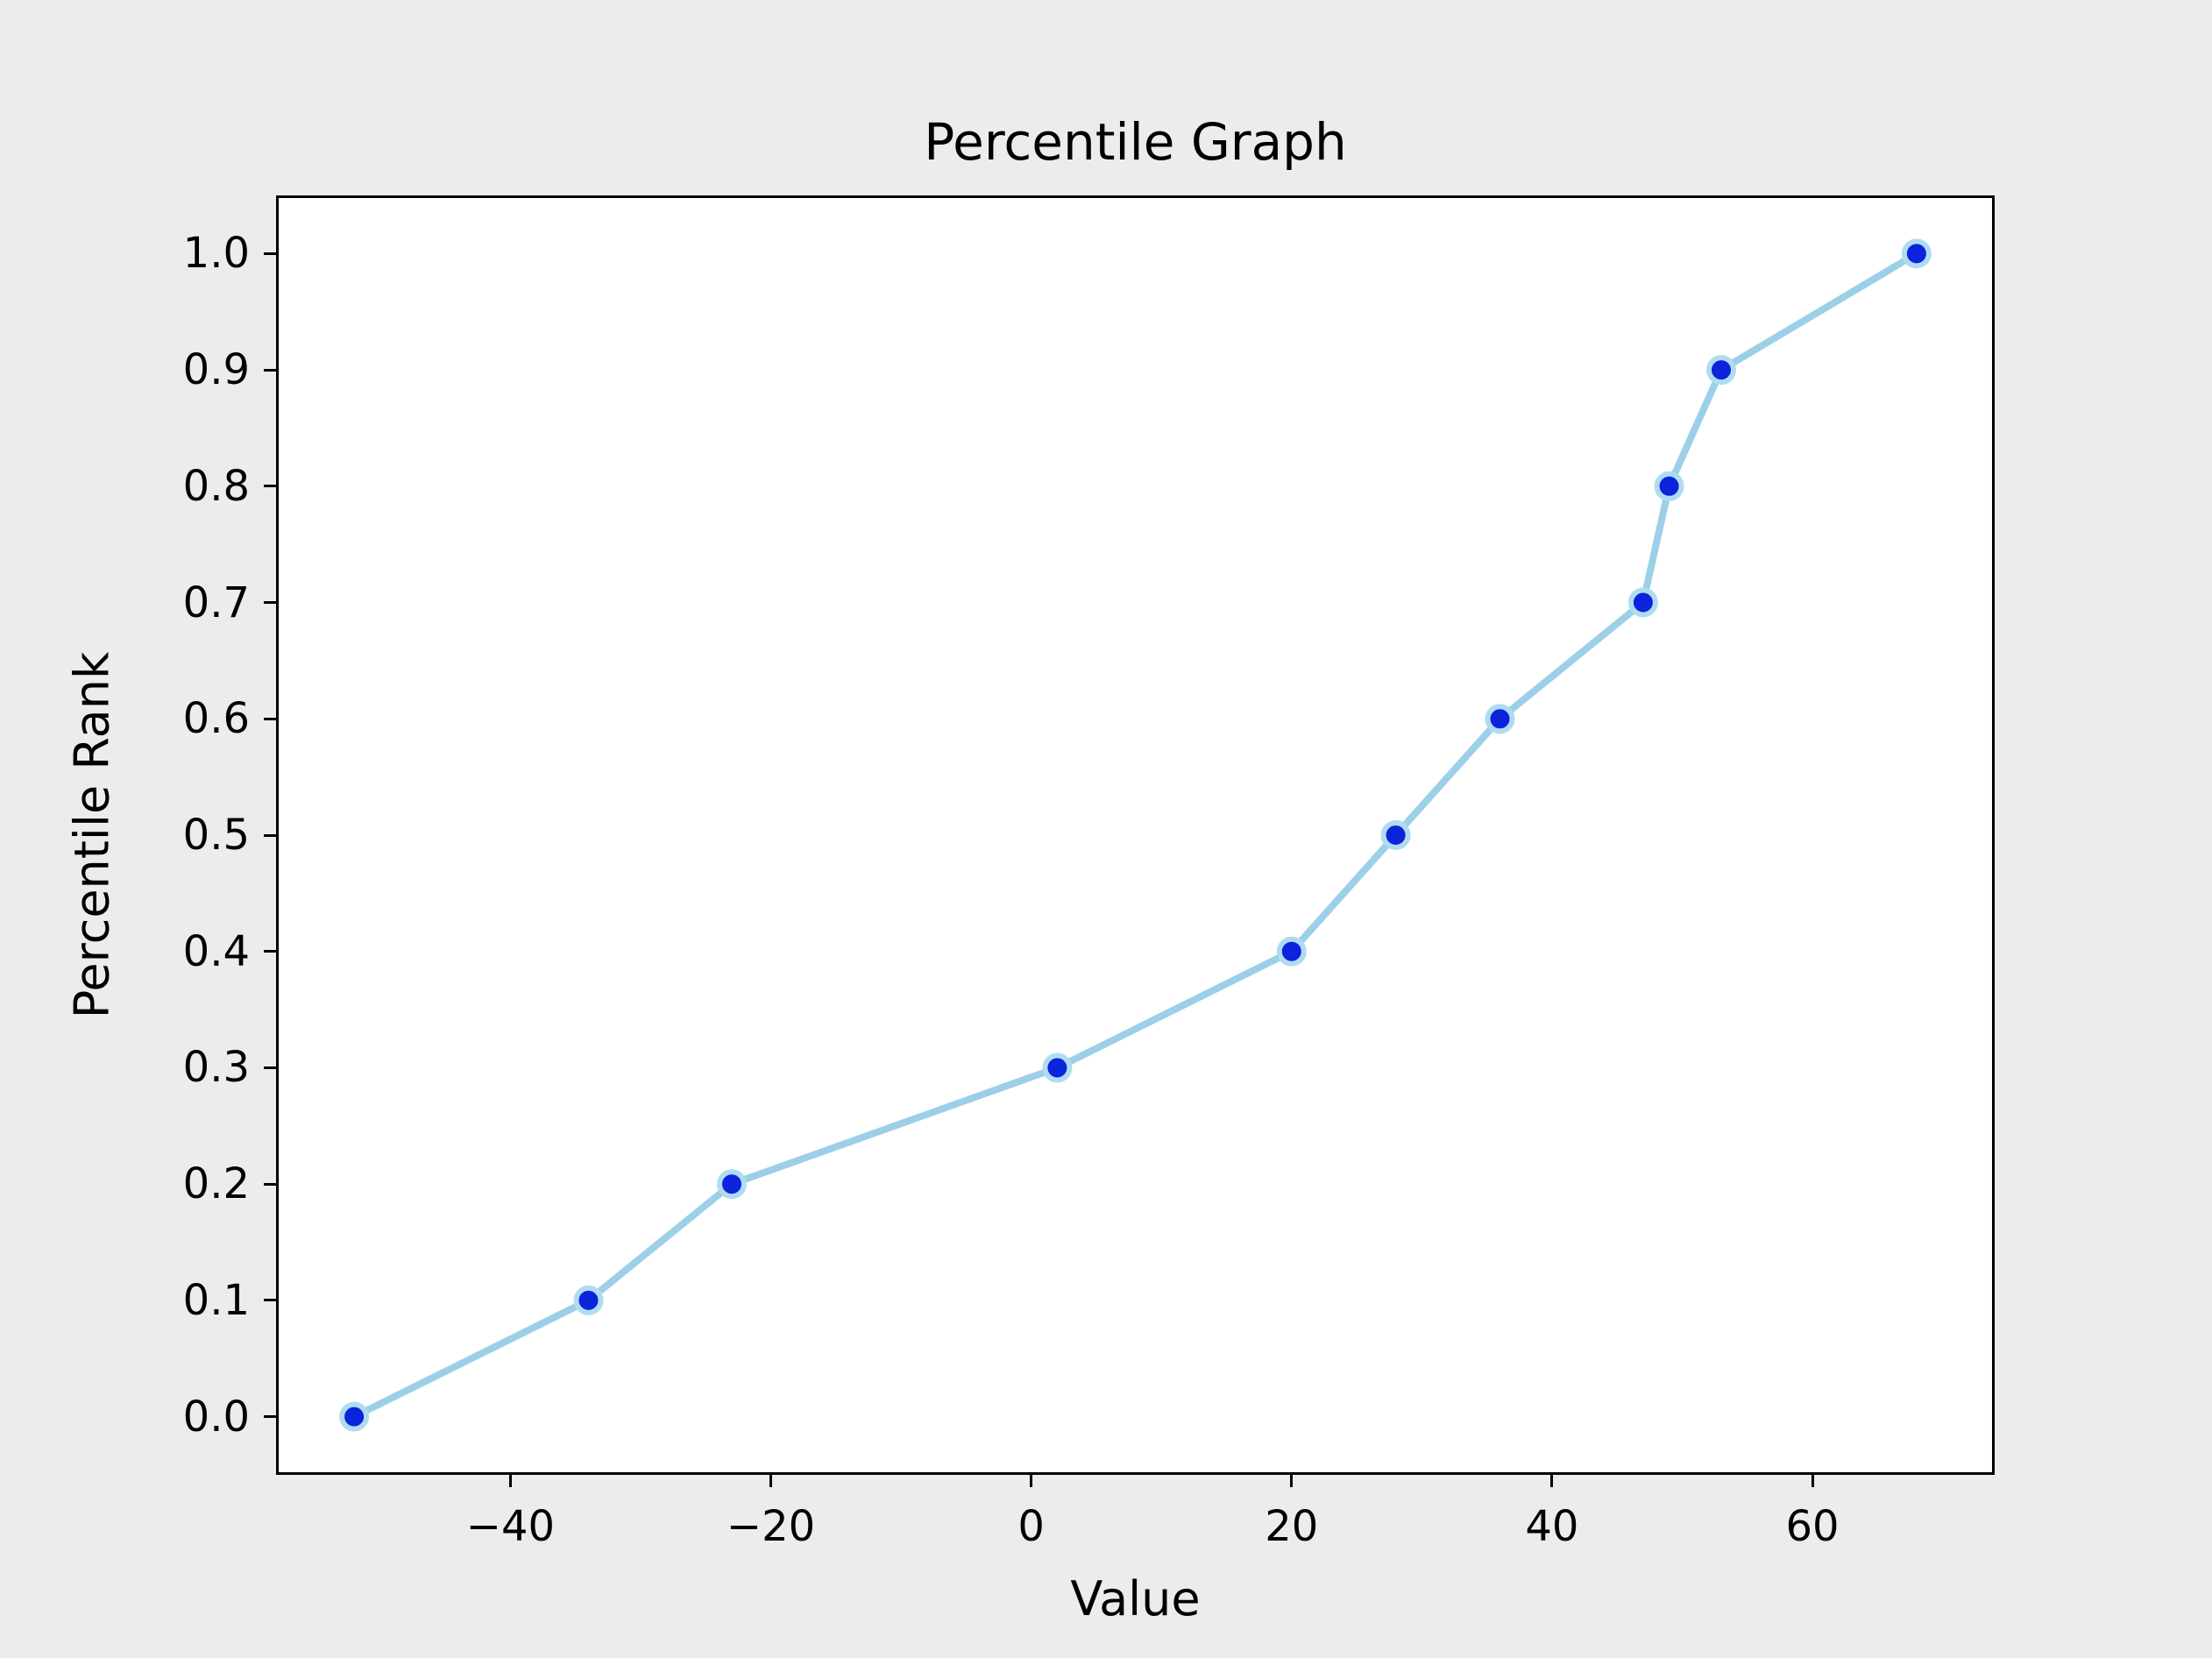  What do you see at coordinates (216, 602) in the screenshot?
I see `y-tick-label: 0.7` at bounding box center [216, 602].